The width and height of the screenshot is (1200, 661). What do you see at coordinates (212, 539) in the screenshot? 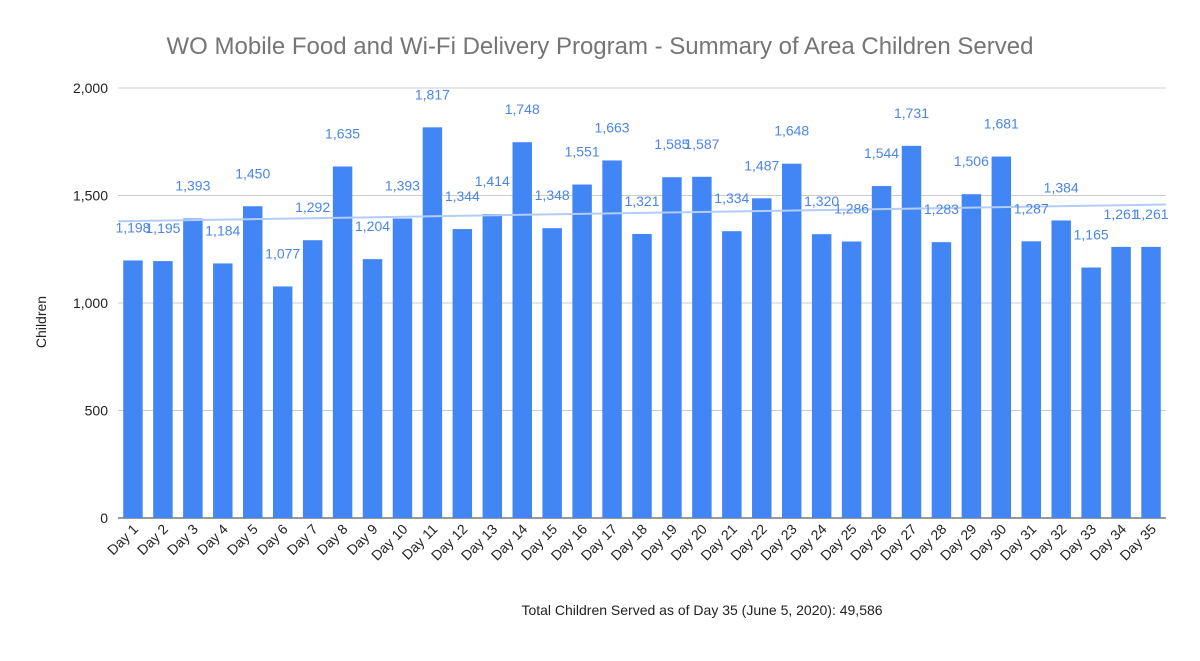
I see `x-tick-label: Day 4` at bounding box center [212, 539].